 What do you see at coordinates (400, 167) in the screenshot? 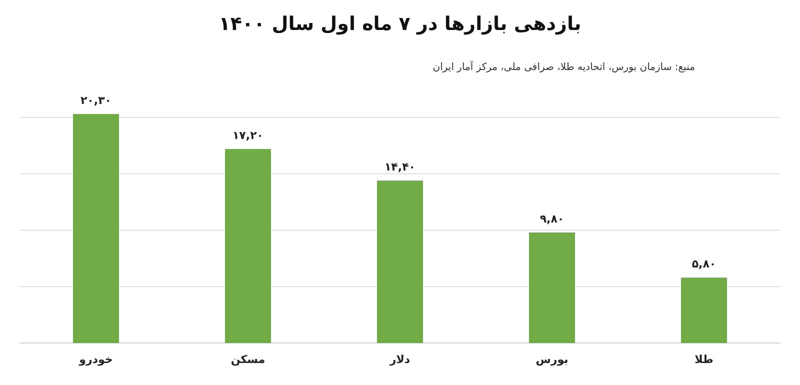
I see `data-label: ۱۴,۴۰` at bounding box center [400, 167].